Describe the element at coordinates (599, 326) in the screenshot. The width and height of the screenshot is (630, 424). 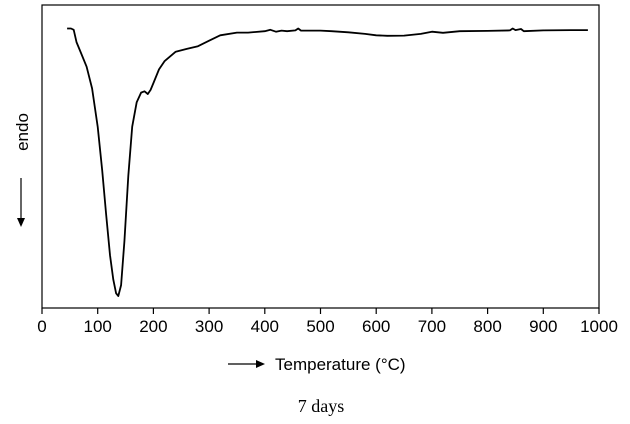
I see `x-tick-label: 1000` at that location.